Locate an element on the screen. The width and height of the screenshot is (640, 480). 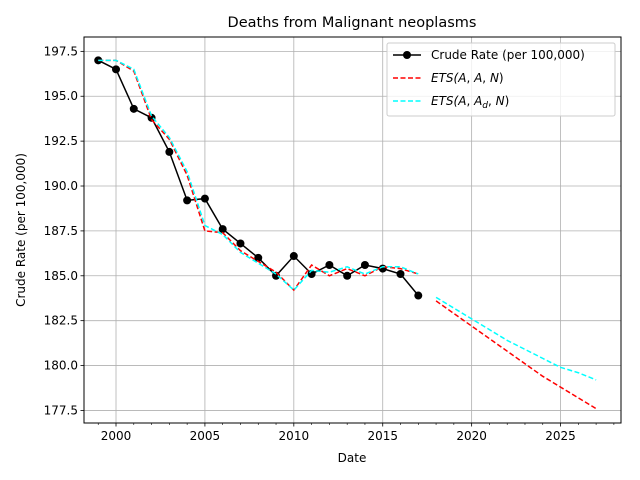
y-tick-label: 187.5 is located at coordinates (61, 231).